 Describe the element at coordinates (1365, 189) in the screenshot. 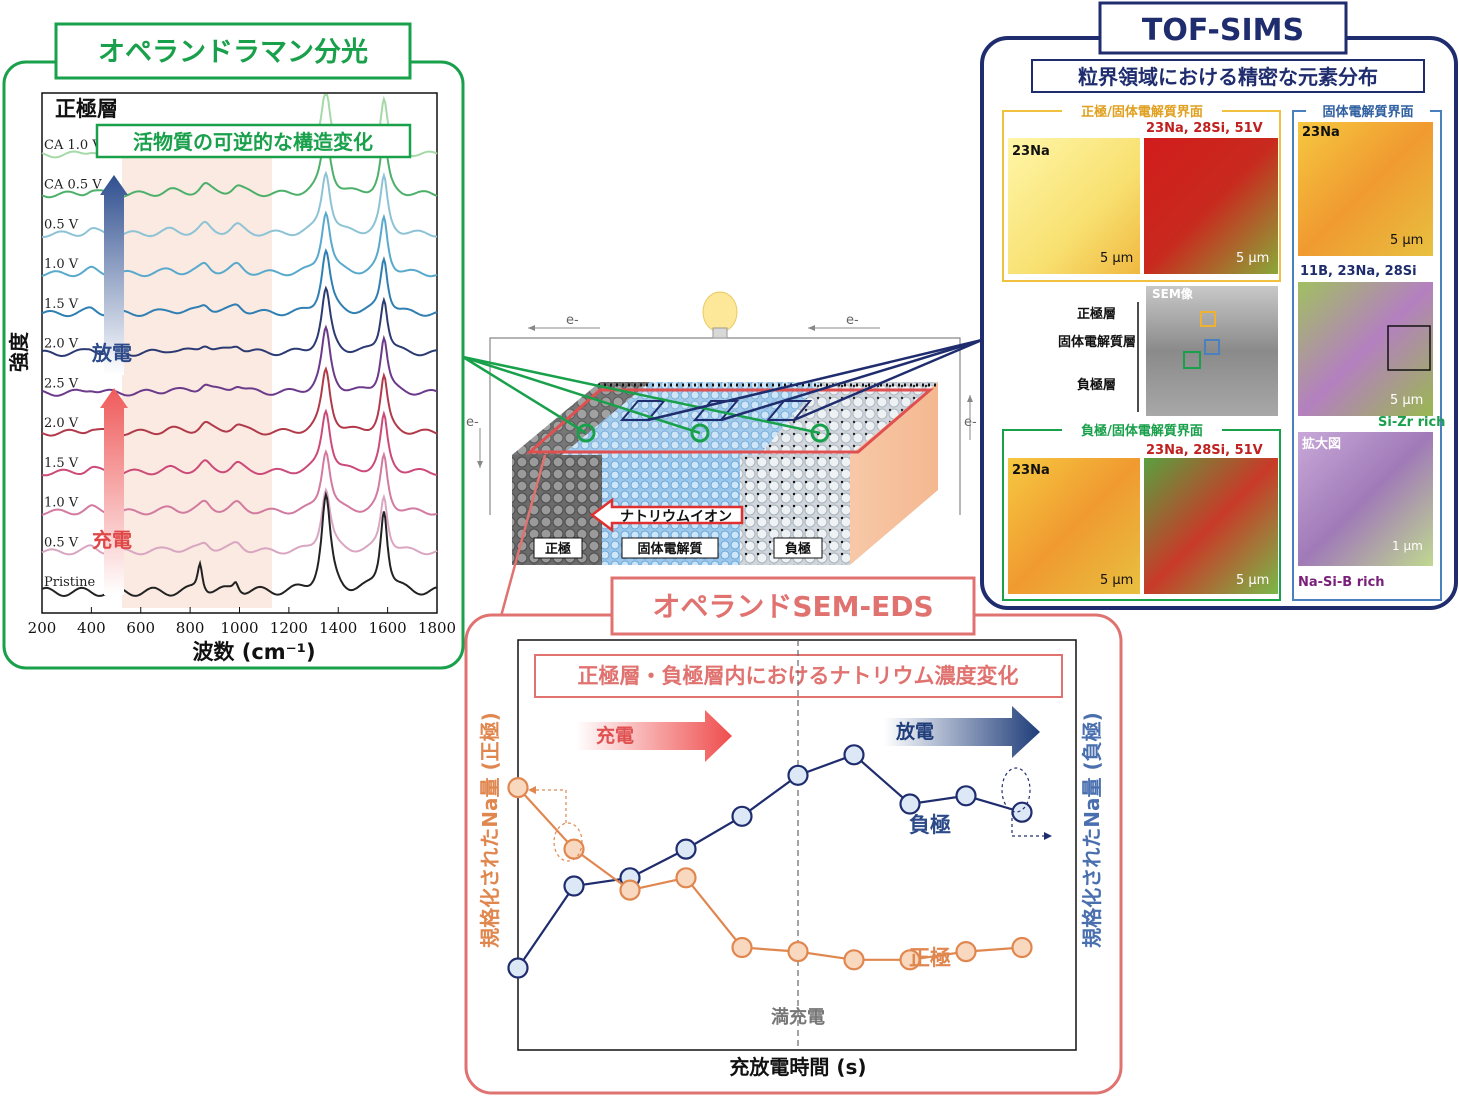

I see `electrolyte-na-map` at that location.